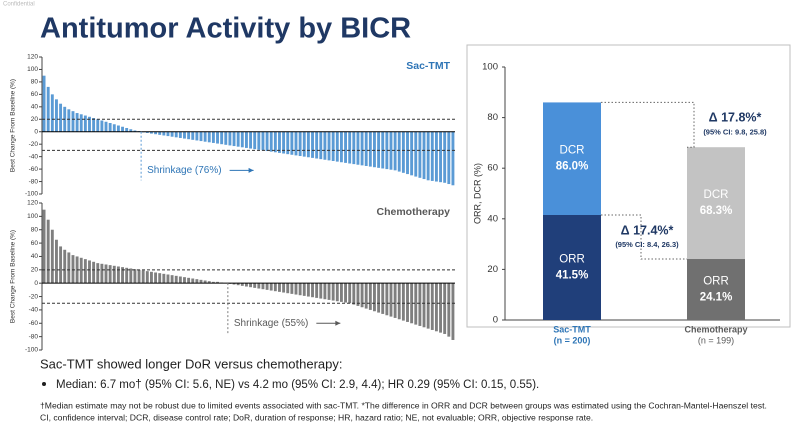 This screenshot has height=428, width=800. Describe the element at coordinates (572, 340) in the screenshot. I see `x-tick-note: (n = 200)` at that location.